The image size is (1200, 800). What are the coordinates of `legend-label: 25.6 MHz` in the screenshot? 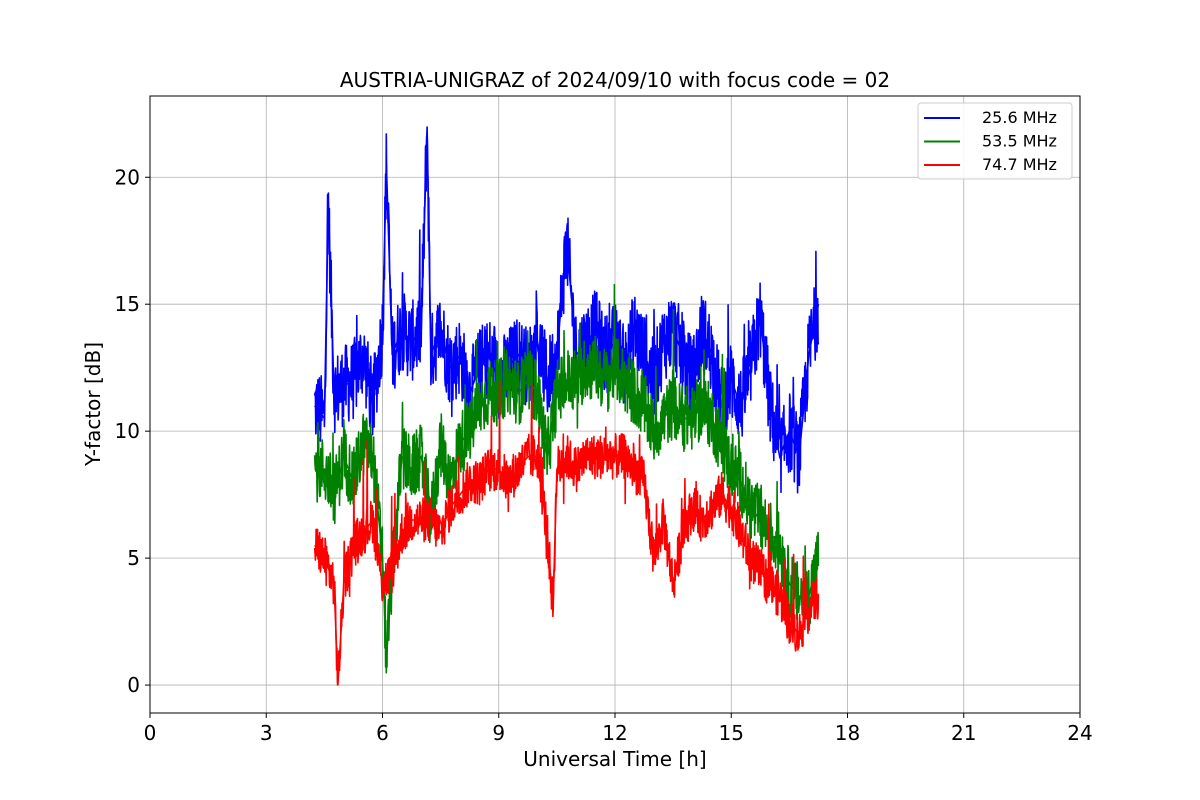 It's located at (1019, 117).